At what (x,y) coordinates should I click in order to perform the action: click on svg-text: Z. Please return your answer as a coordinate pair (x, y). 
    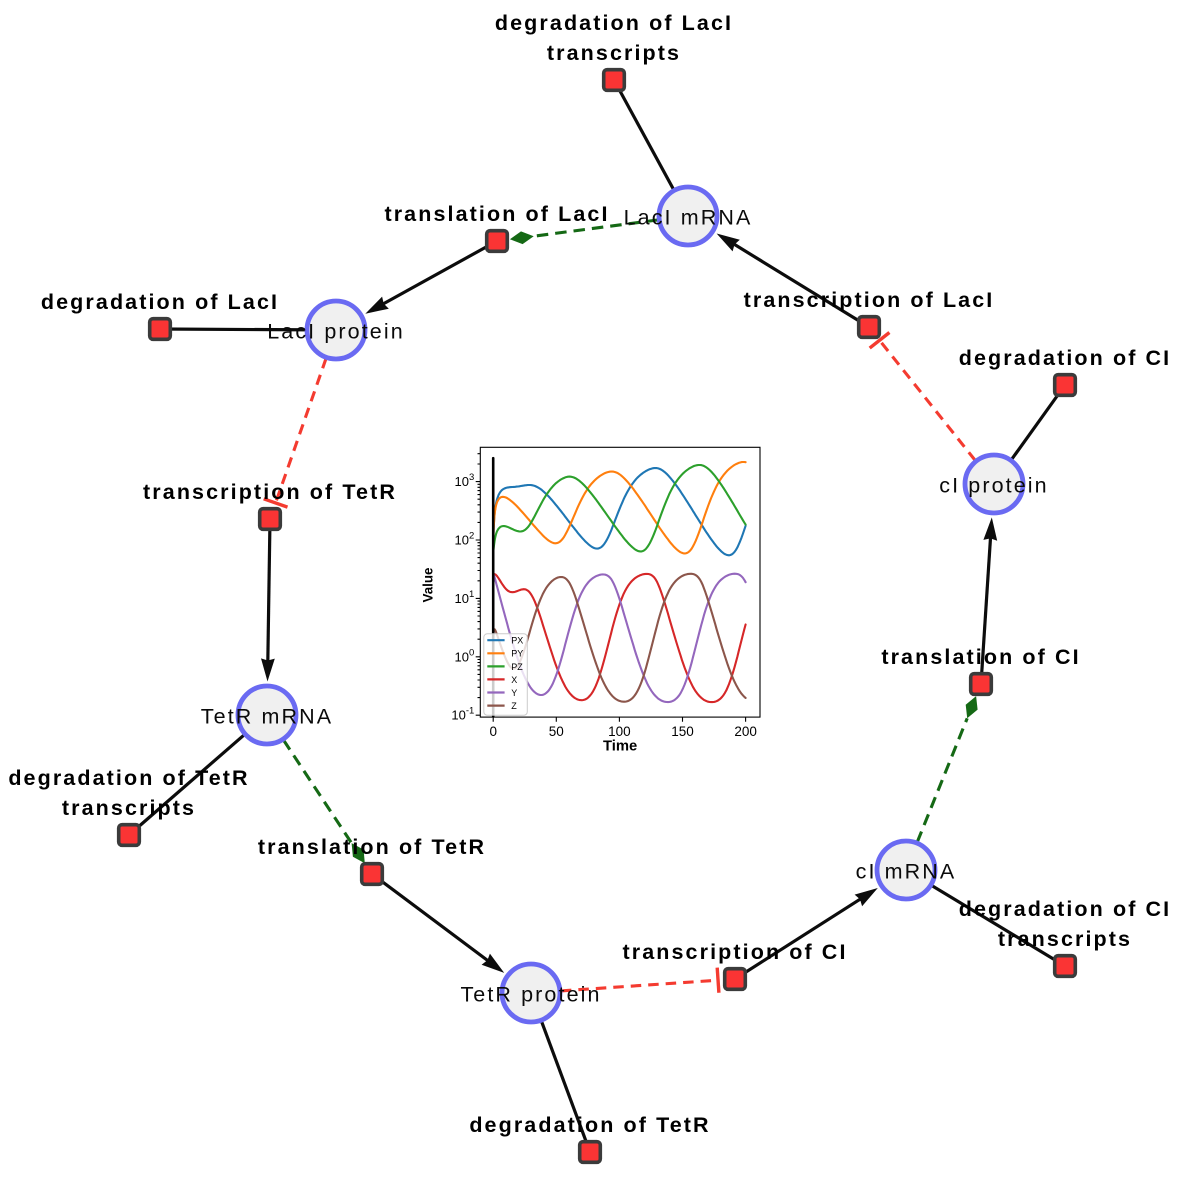
    Looking at the image, I should click on (514, 706).